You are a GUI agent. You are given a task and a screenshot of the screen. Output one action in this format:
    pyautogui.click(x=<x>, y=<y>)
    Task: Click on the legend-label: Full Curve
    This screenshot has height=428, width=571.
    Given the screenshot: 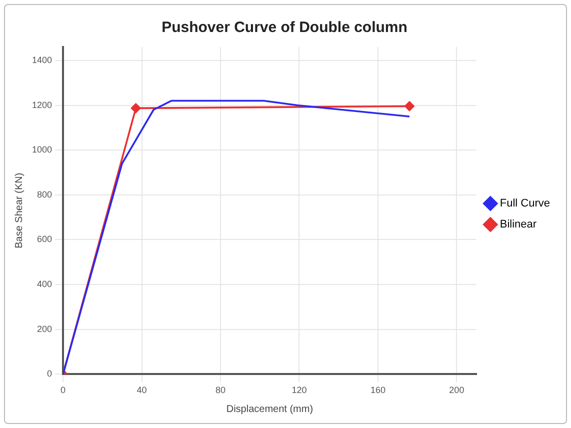 What is the action you would take?
    pyautogui.click(x=525, y=204)
    